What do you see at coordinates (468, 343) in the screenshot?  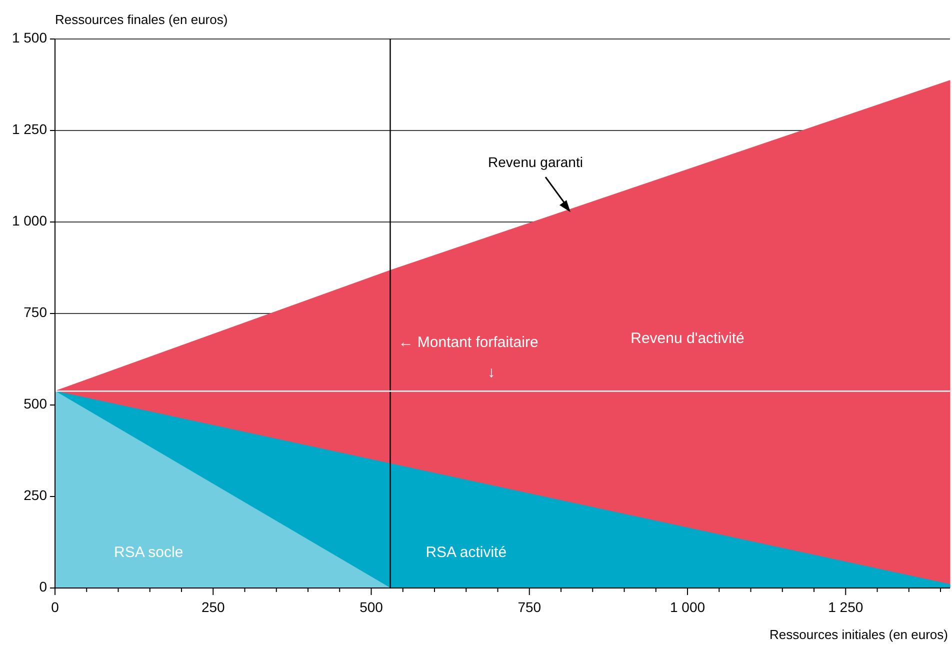 I see `annotation: ← Montant forfaitaire` at bounding box center [468, 343].